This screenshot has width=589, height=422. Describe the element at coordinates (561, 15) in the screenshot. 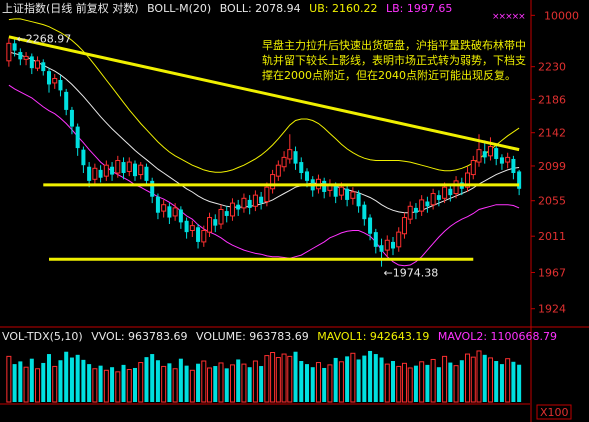

I see `volume-tick-label: 10000` at that location.